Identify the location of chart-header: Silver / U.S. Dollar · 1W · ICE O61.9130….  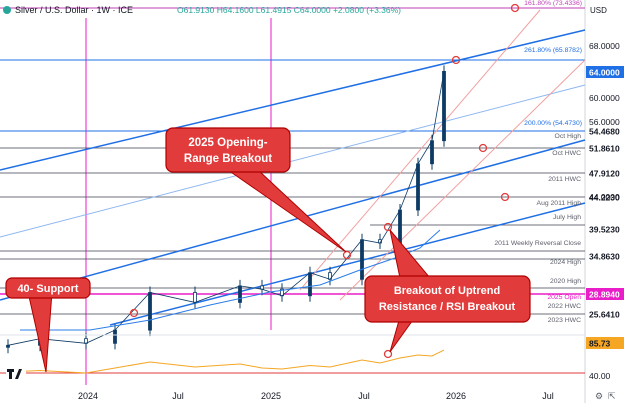
(202, 10).